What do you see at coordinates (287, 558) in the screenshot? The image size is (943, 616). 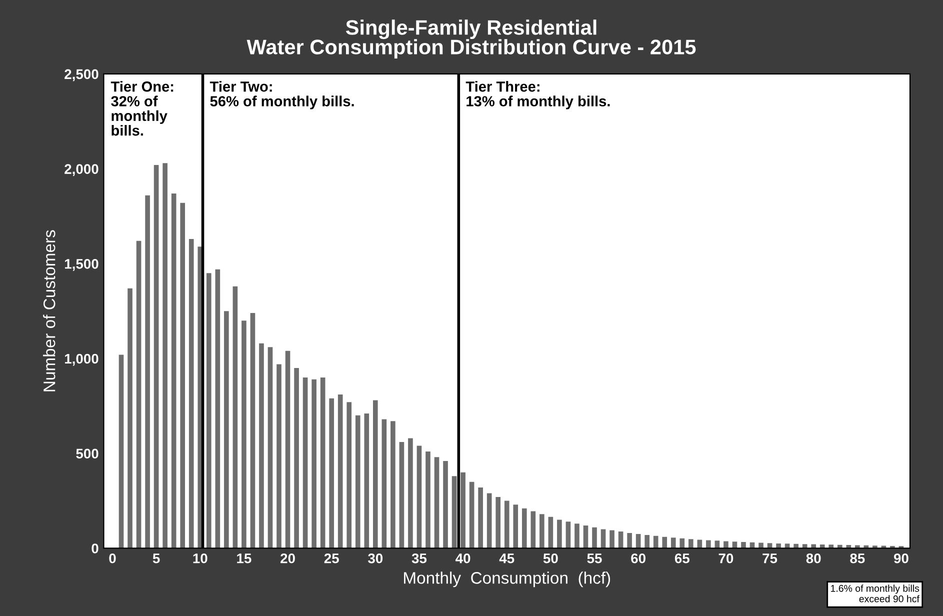 I see `x-tick-label: 20` at bounding box center [287, 558].